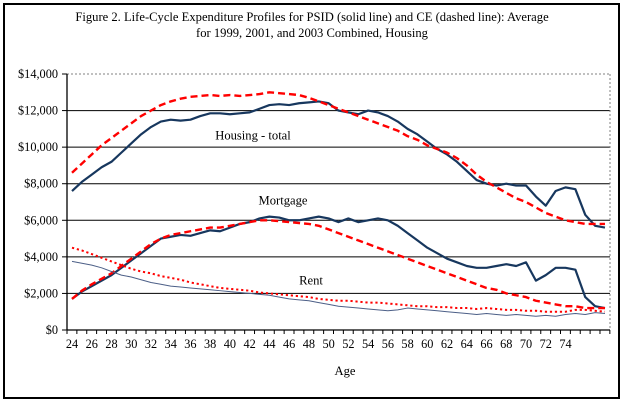  I want to click on series-line-rent-ce, so click(338, 279).